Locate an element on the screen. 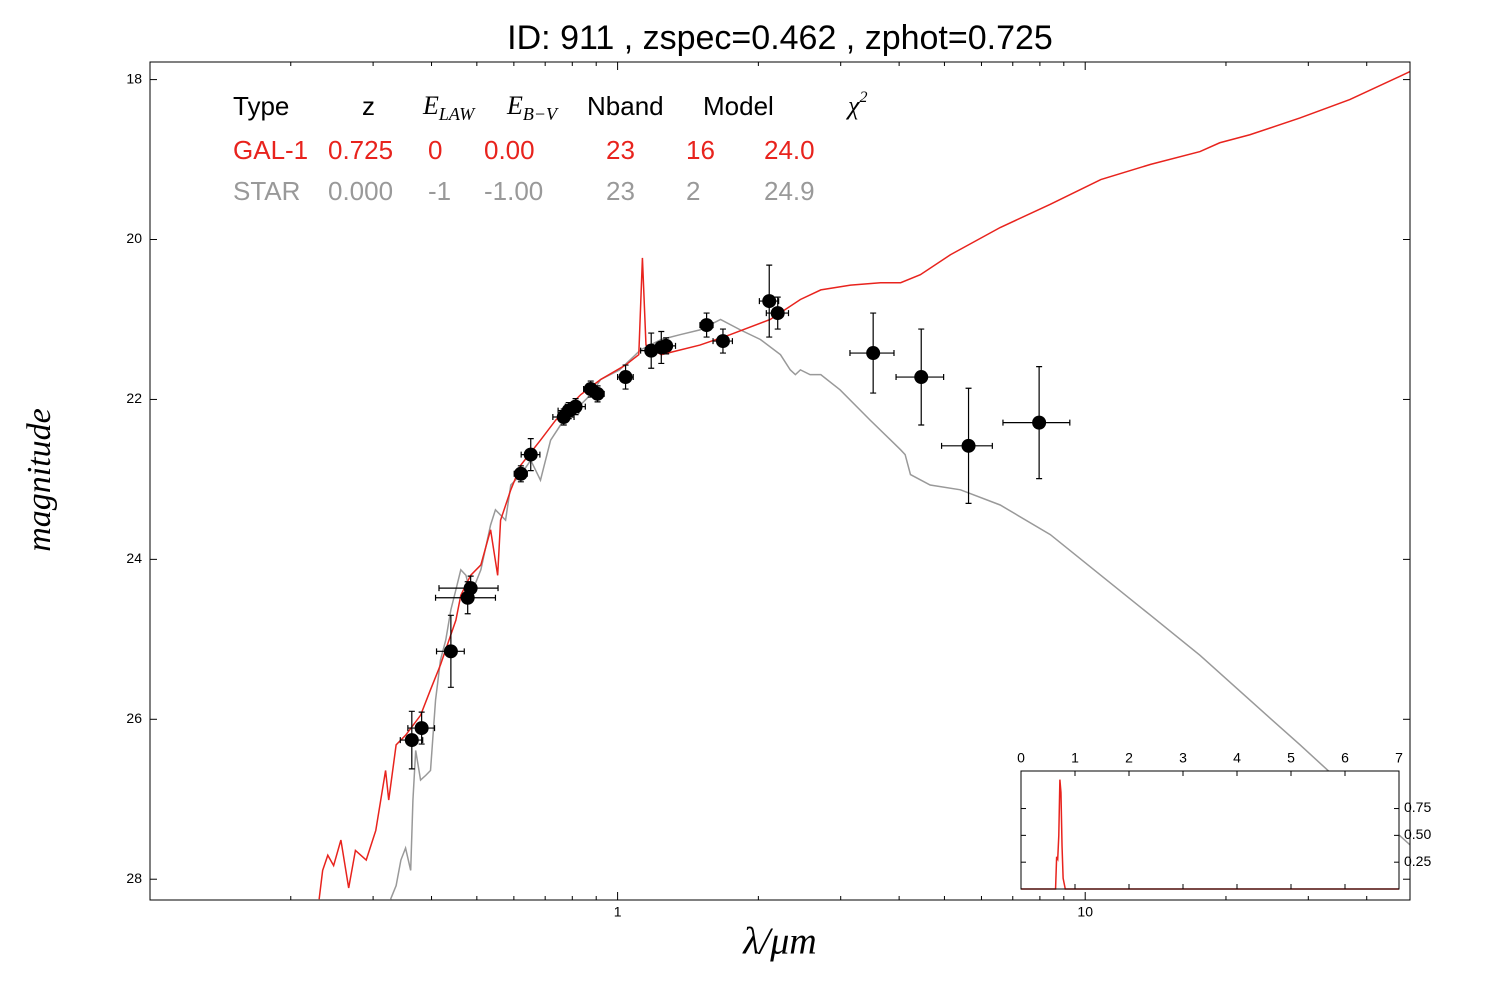 The width and height of the screenshot is (1500, 1000). x-tick-label: 10 is located at coordinates (1085, 912).